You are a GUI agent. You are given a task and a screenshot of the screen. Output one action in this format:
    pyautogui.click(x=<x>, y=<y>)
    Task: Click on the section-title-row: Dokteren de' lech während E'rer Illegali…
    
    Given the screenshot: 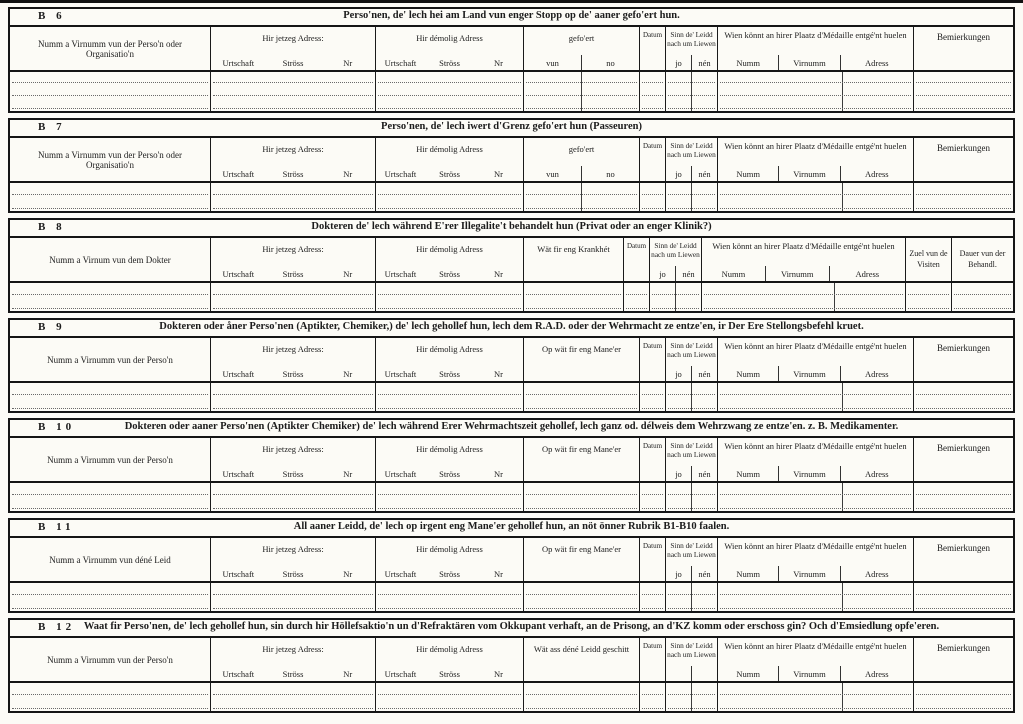 What is the action you would take?
    pyautogui.click(x=511, y=229)
    